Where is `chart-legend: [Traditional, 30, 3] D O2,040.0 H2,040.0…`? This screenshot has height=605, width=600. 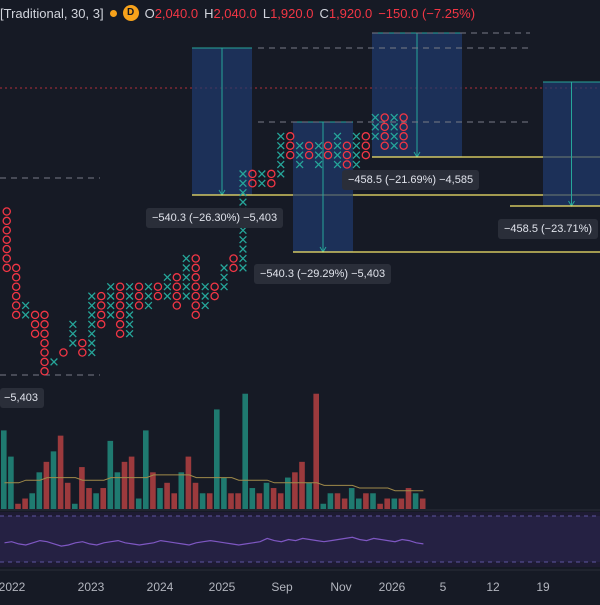 chart-legend: [Traditional, 30, 3] D O2,040.0 H2,040.0… is located at coordinates (237, 13).